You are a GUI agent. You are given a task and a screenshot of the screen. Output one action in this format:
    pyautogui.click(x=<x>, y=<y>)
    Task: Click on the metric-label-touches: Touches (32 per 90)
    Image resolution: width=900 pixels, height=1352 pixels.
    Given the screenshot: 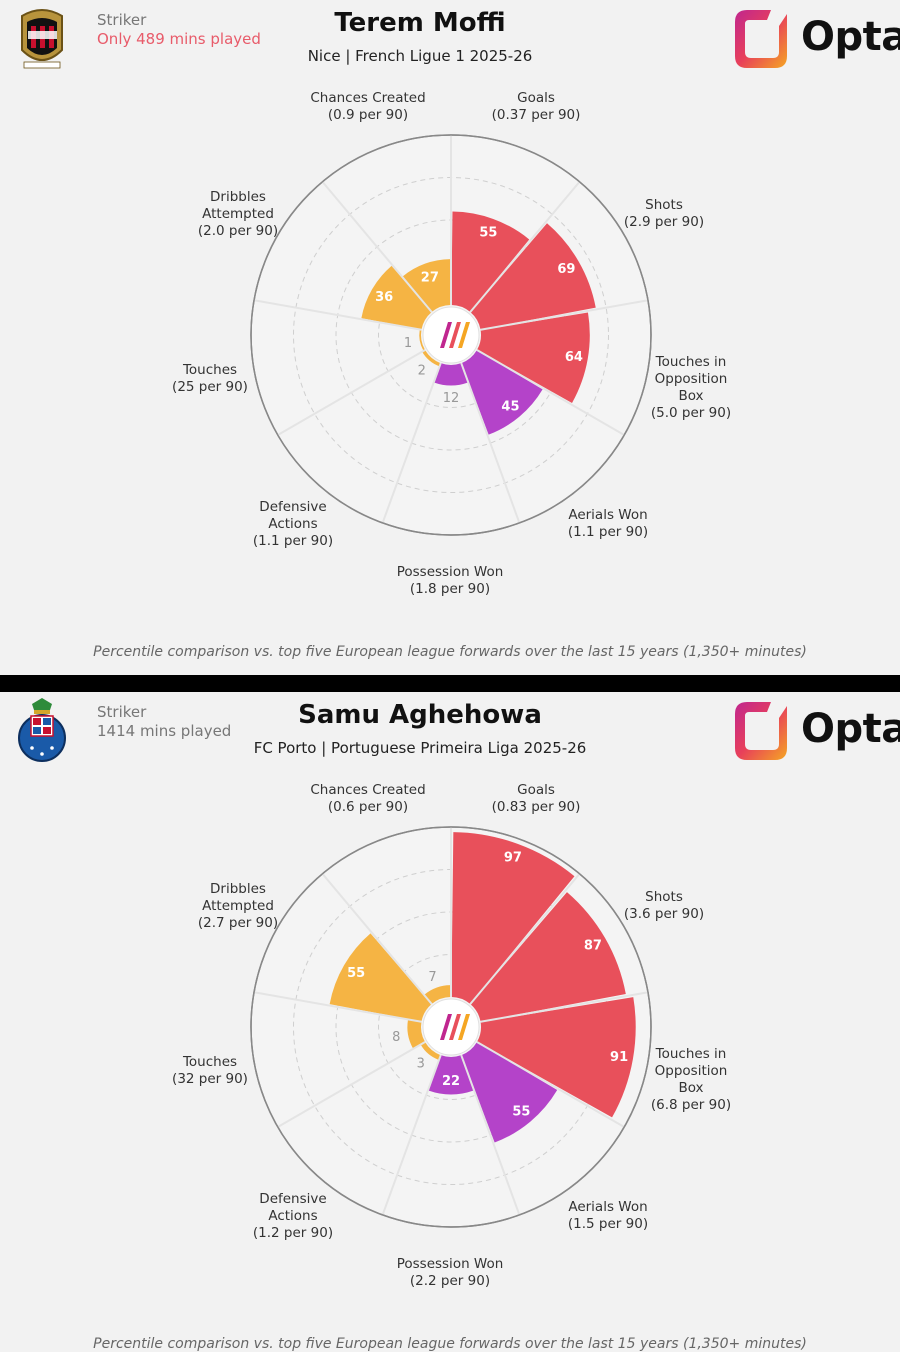 What is the action you would take?
    pyautogui.click(x=210, y=1070)
    